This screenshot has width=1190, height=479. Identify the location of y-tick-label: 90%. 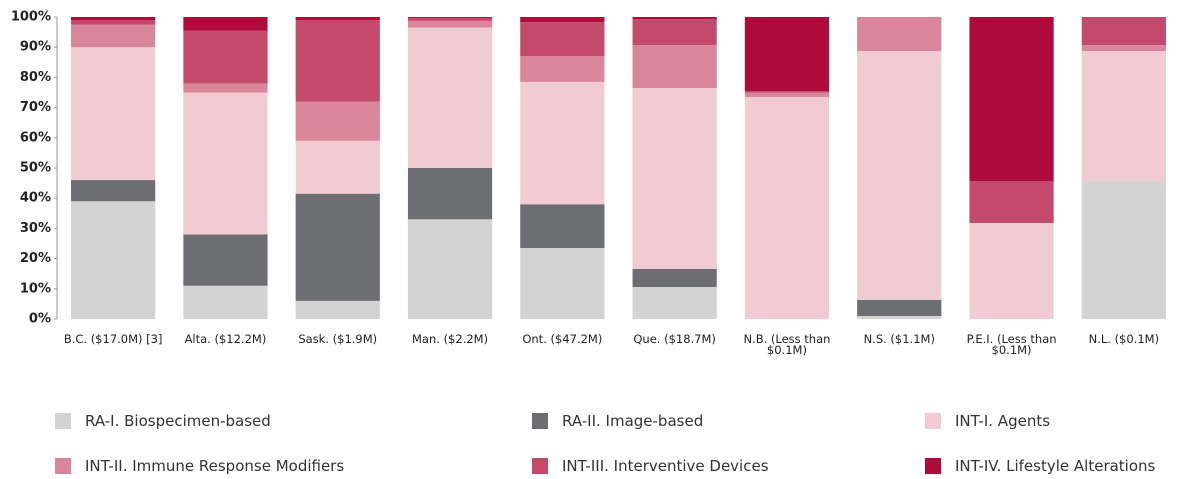
(35, 47).